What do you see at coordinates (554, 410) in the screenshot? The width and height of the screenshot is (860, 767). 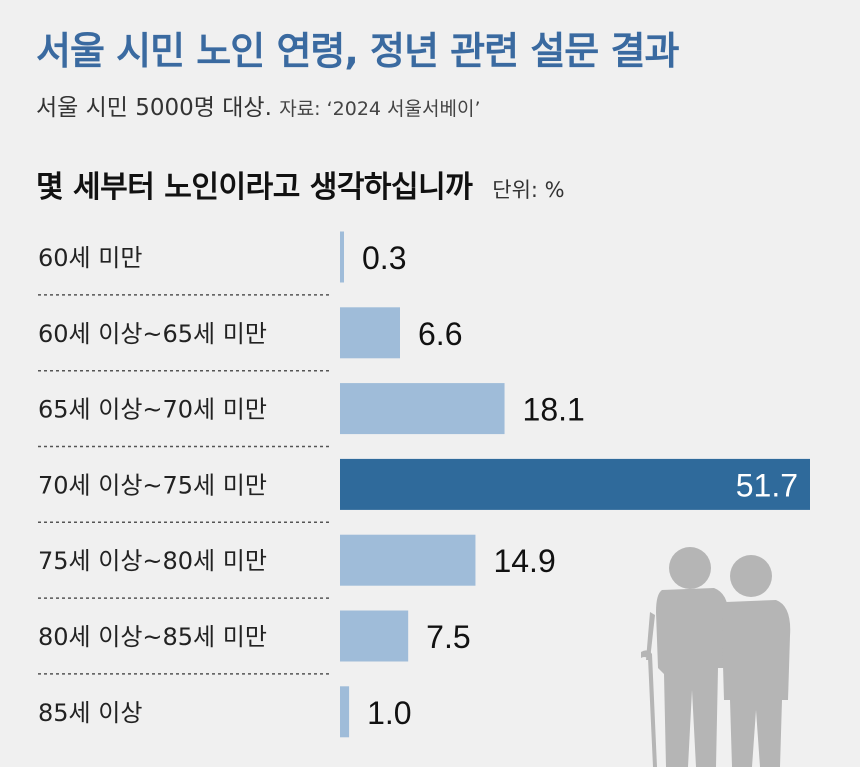 I see `value-label: 18.1` at bounding box center [554, 410].